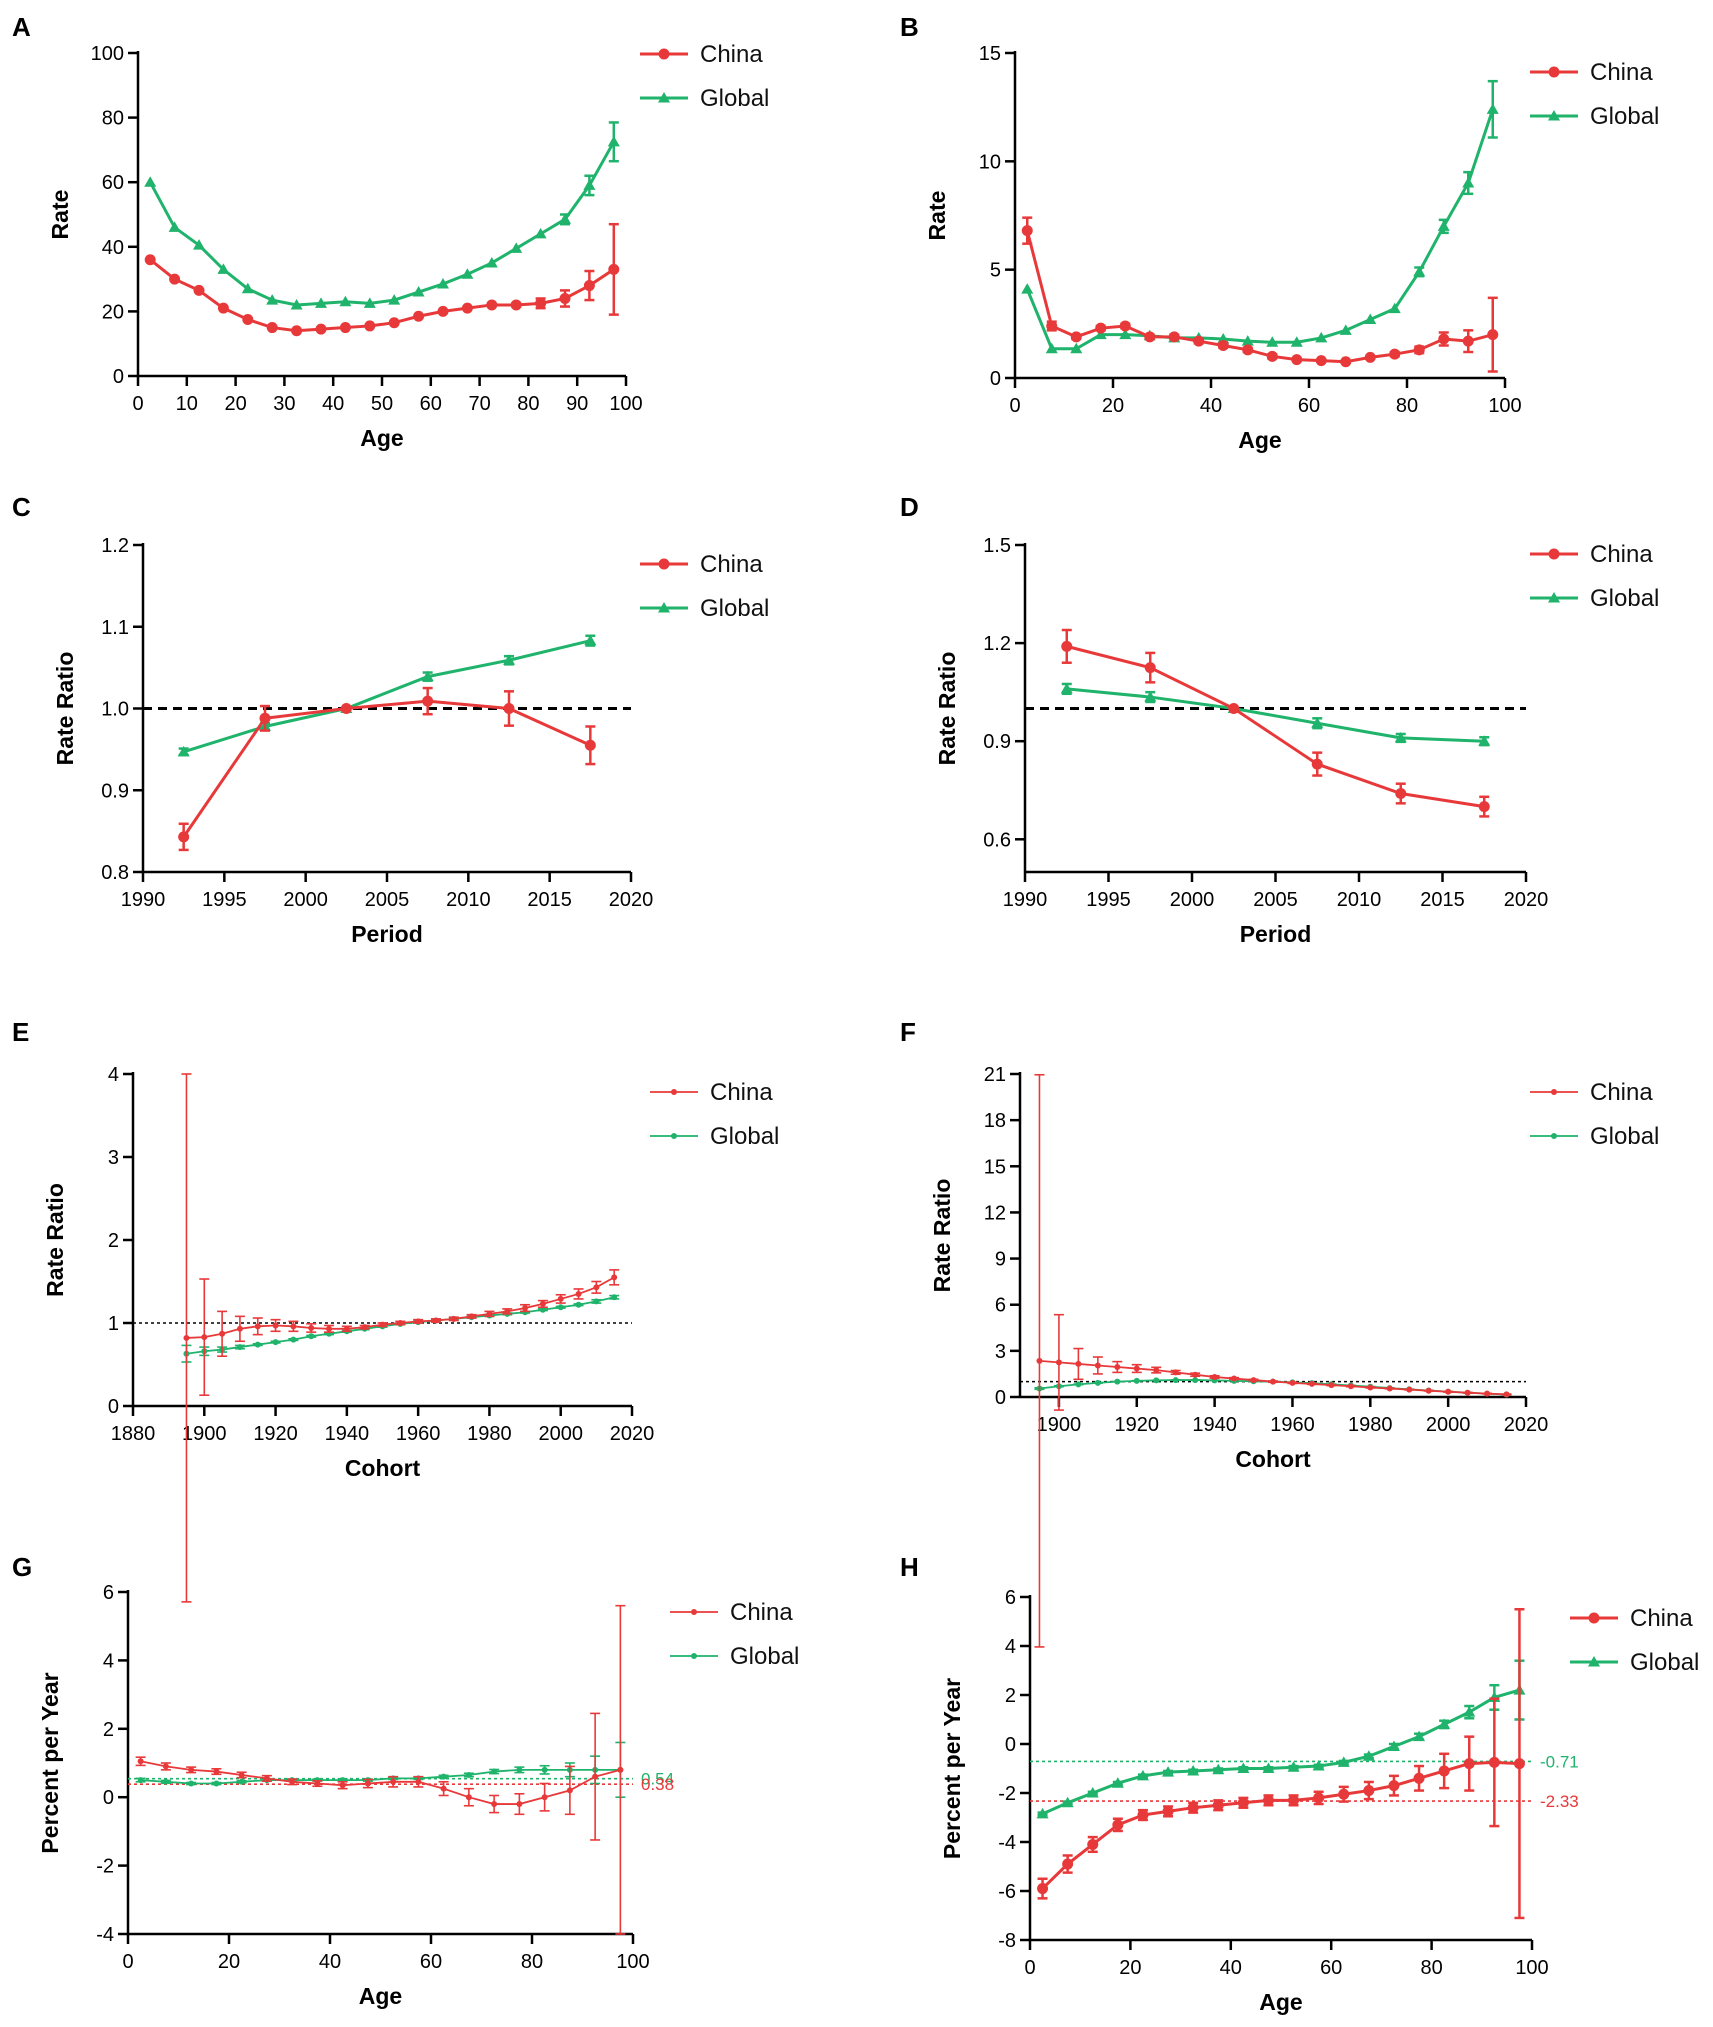 Image resolution: width=1713 pixels, height=2027 pixels. What do you see at coordinates (1000, 1352) in the screenshot?
I see `y-tick-label: 3` at bounding box center [1000, 1352].